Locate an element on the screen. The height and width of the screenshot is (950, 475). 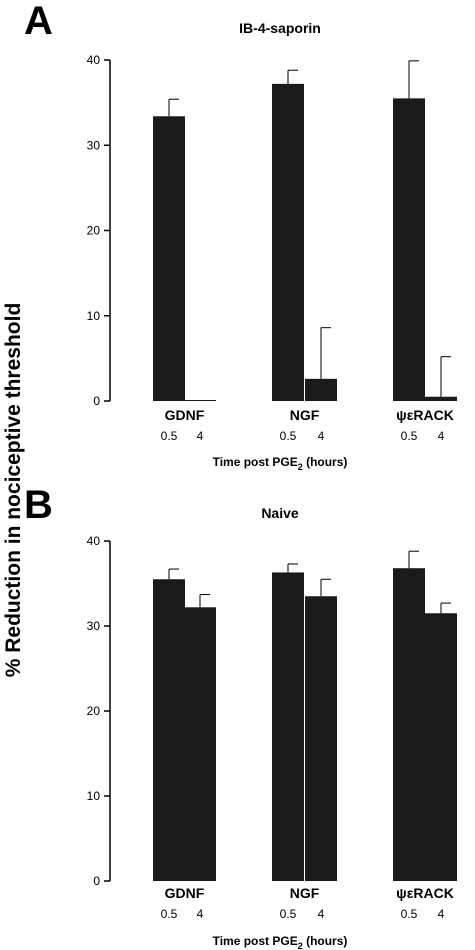
y-axis-b: 0 10 20 30 40 is located at coordinates (99, 711).